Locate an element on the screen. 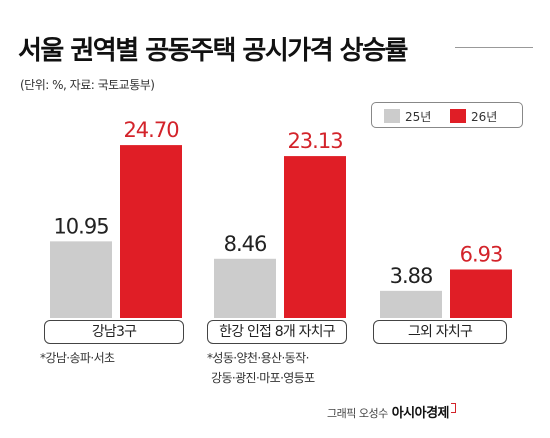  legend-item-26: 26년 is located at coordinates (473, 116).